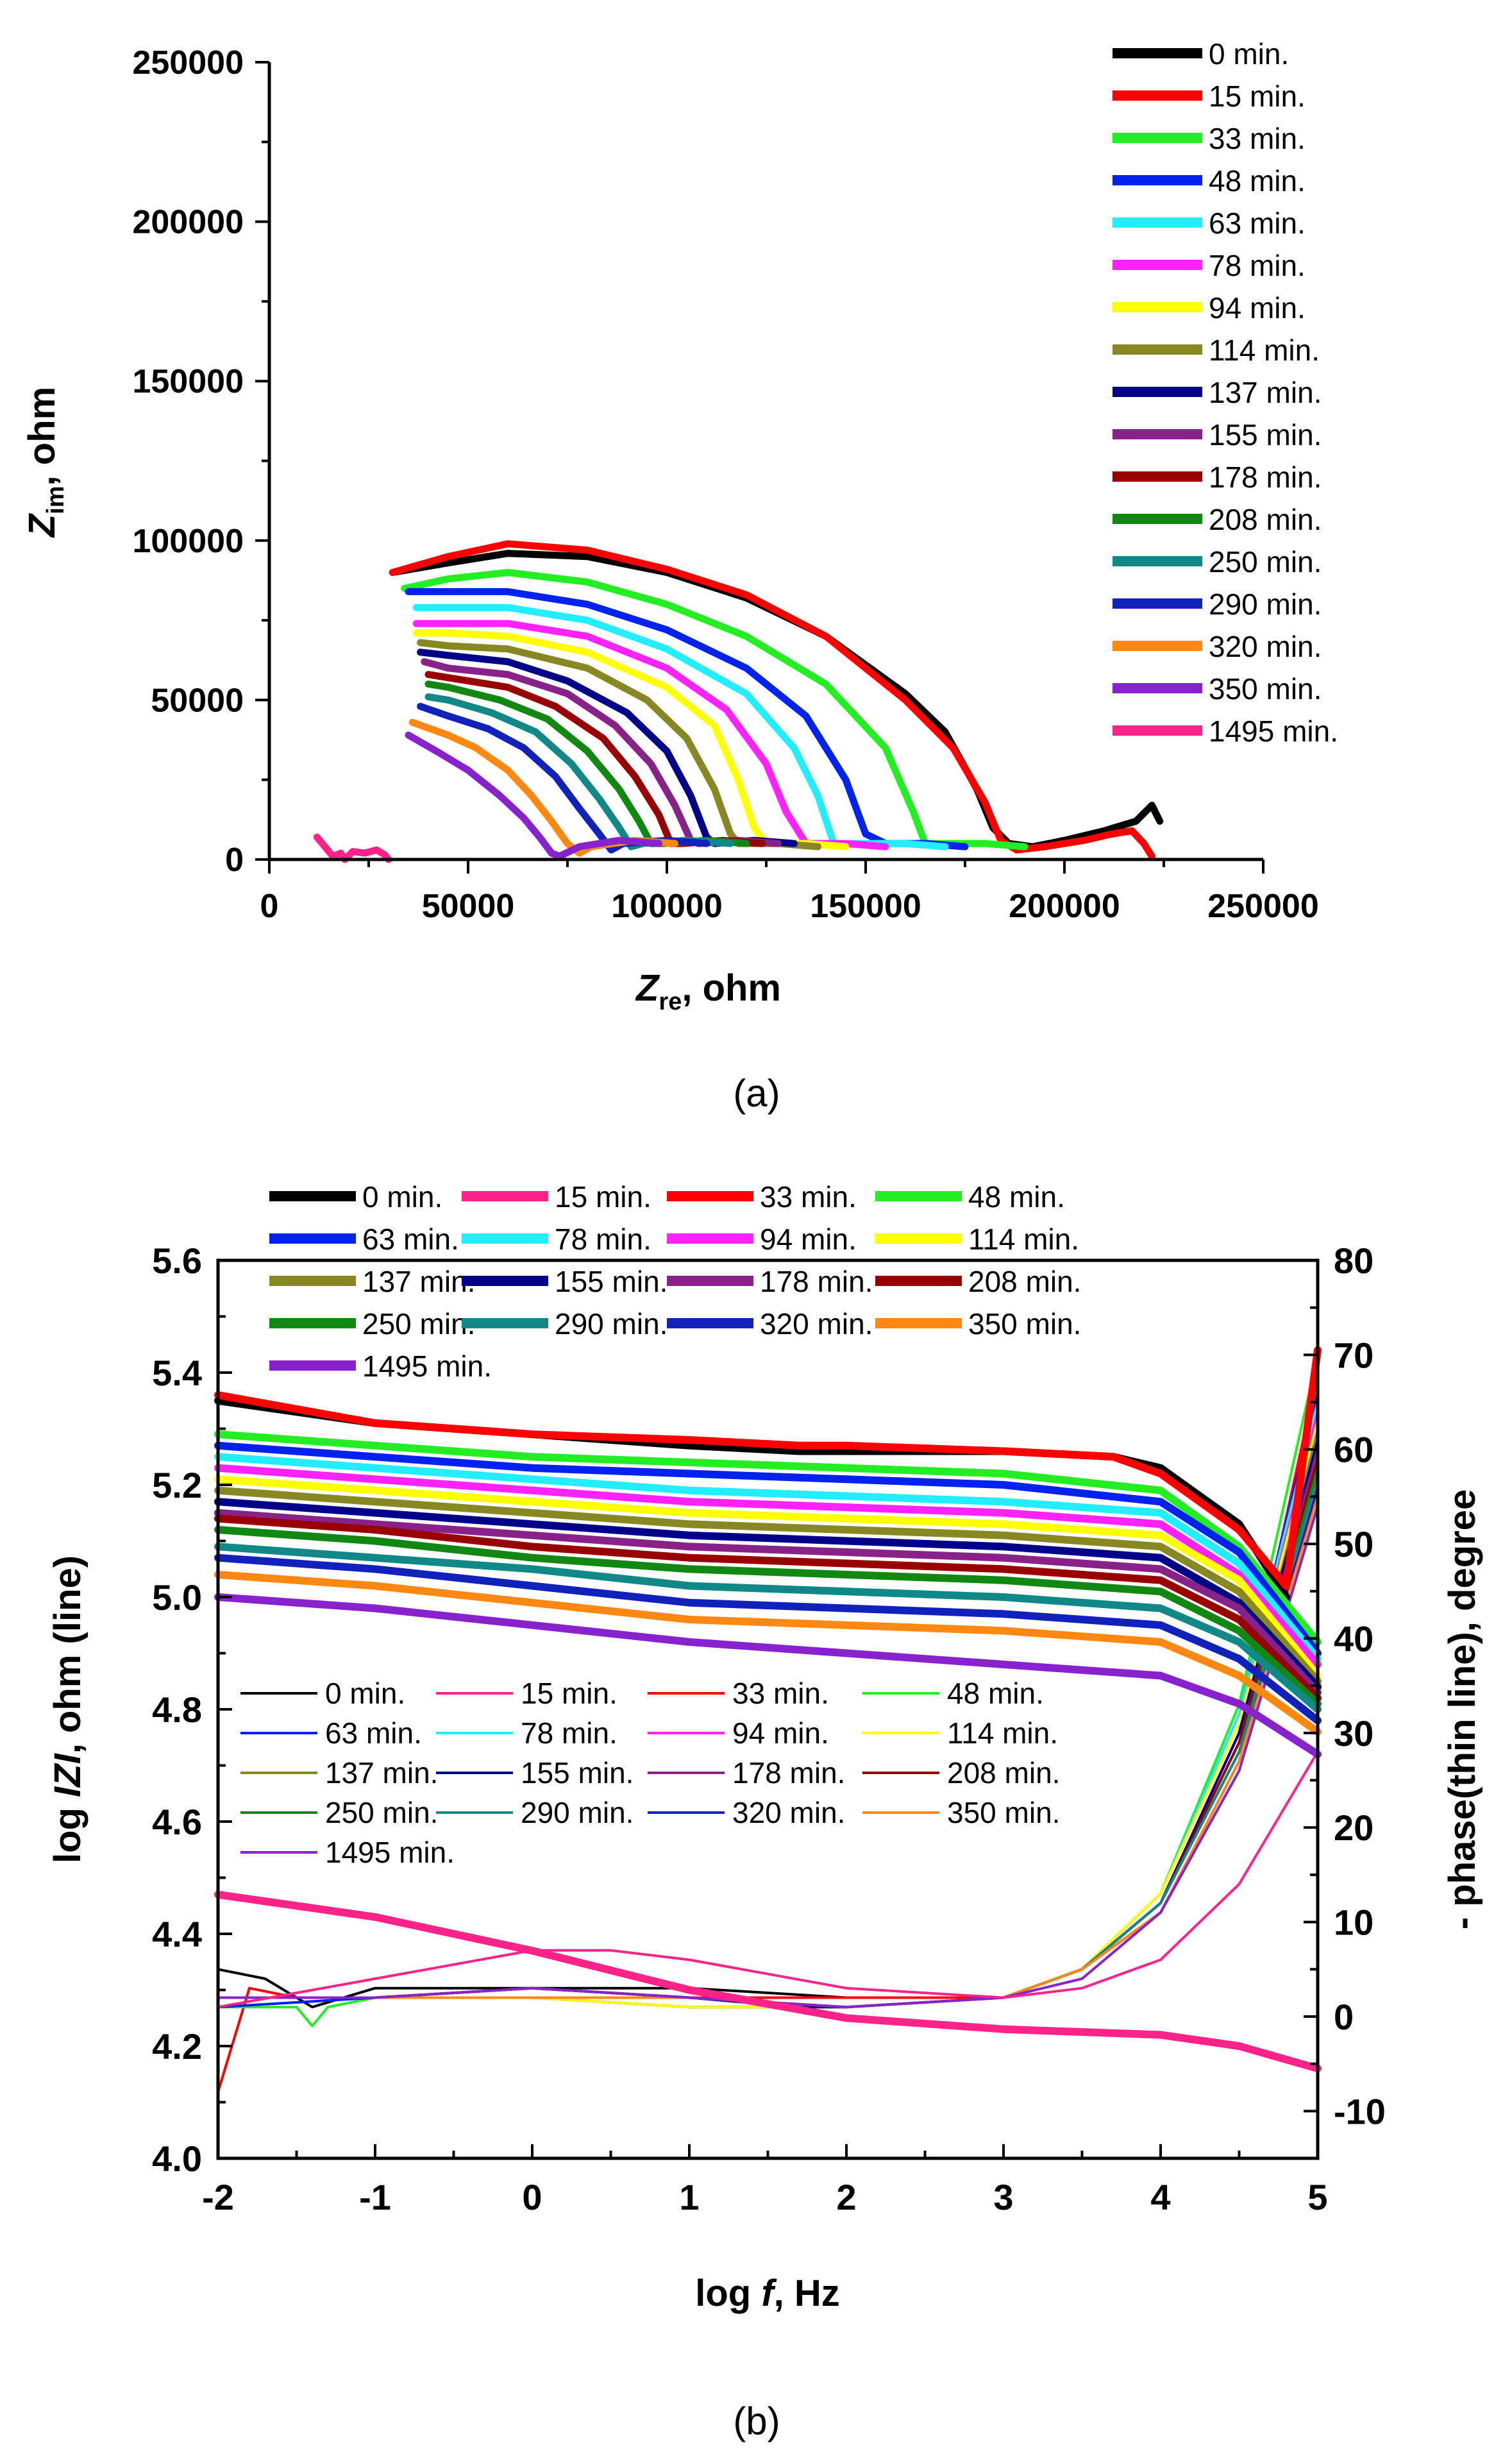  Describe the element at coordinates (390, 1853) in the screenshot. I see `panel-b-legend-thin-label-1495-min: 1495 min.` at that location.